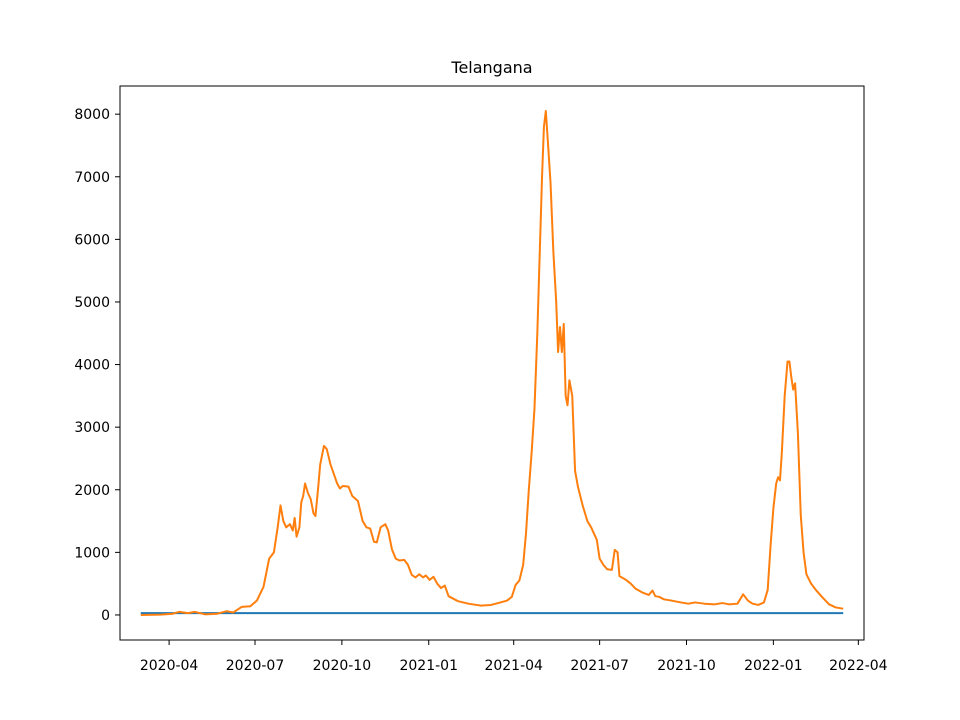 This screenshot has height=720, width=960. I want to click on y-tick-label: 4000, so click(92, 366).